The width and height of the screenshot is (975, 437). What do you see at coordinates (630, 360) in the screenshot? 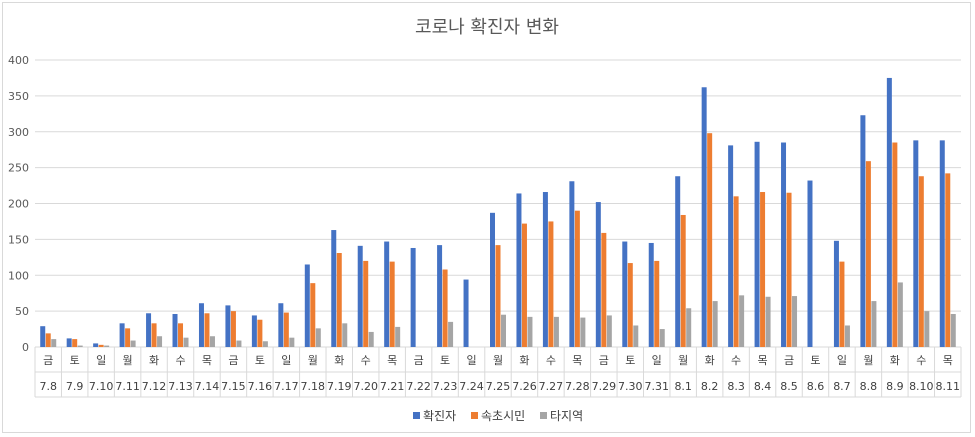
I see `weekday-label: 토` at bounding box center [630, 360].